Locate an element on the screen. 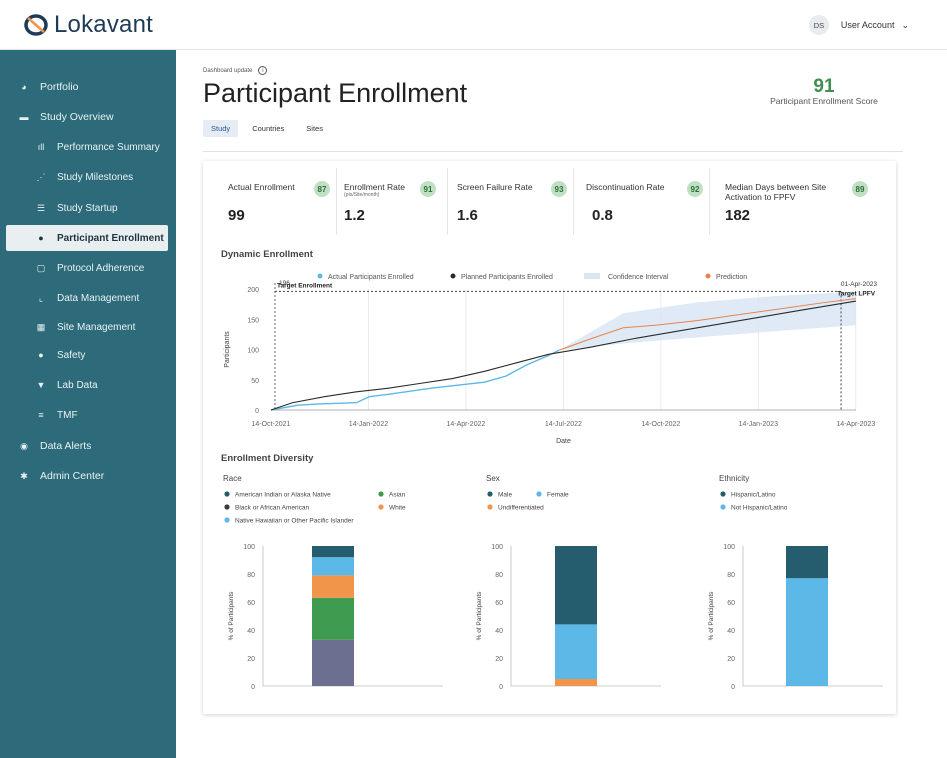  metric-value: 99 is located at coordinates (236, 215).